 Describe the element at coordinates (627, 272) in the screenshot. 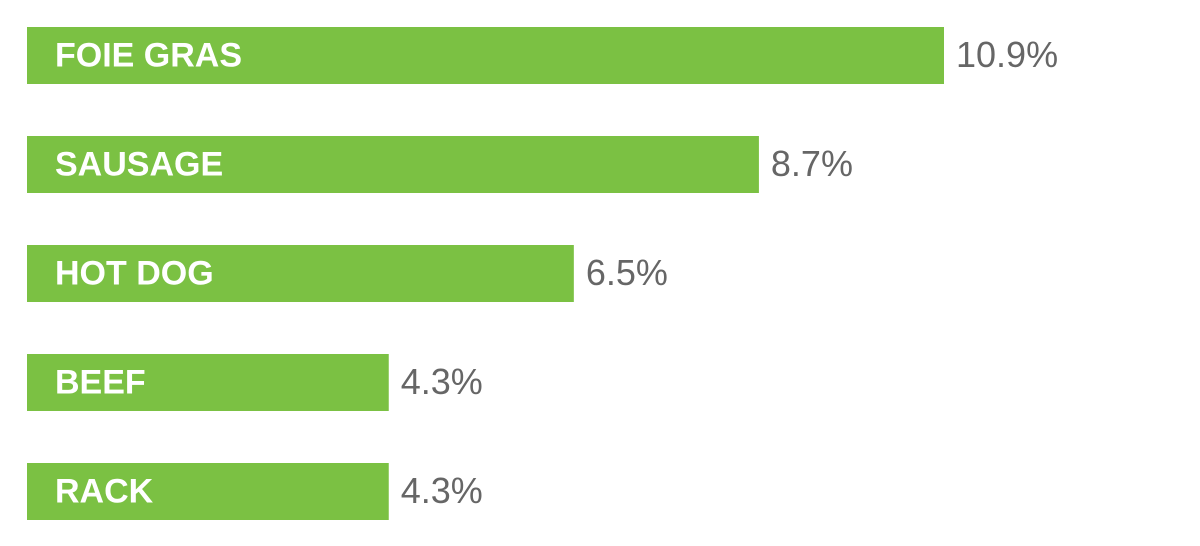

I see `value-label: 6.5%` at that location.